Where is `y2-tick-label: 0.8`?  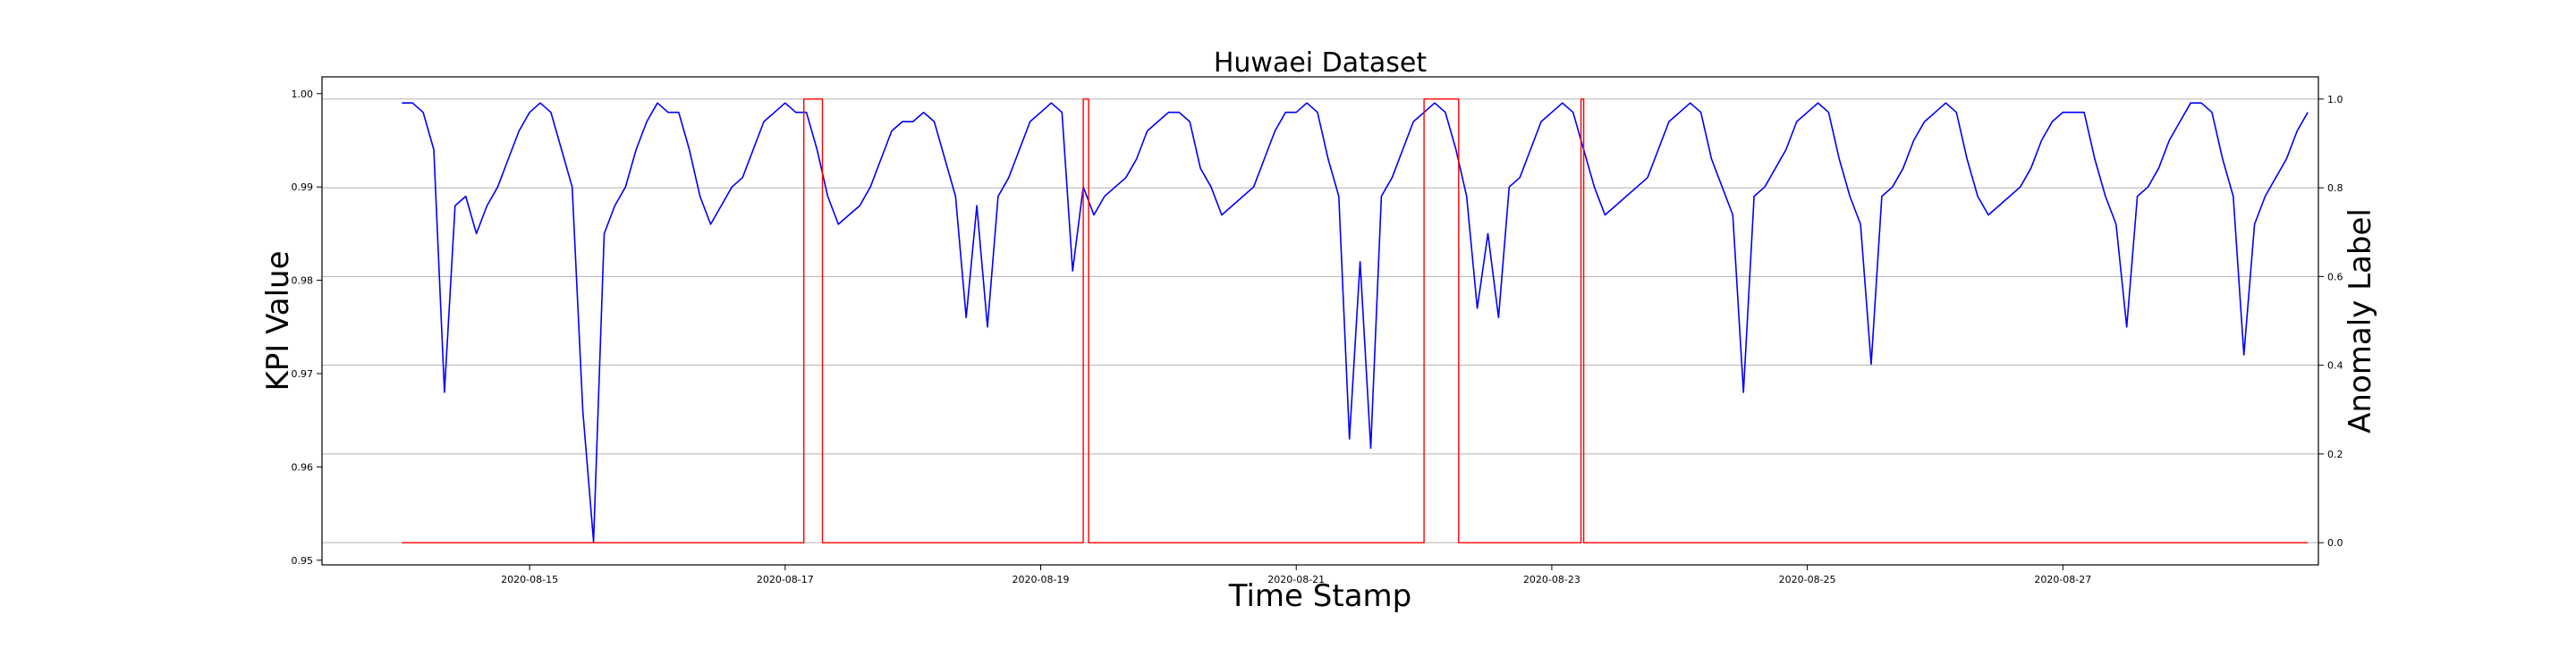 y2-tick-label: 0.8 is located at coordinates (2335, 188).